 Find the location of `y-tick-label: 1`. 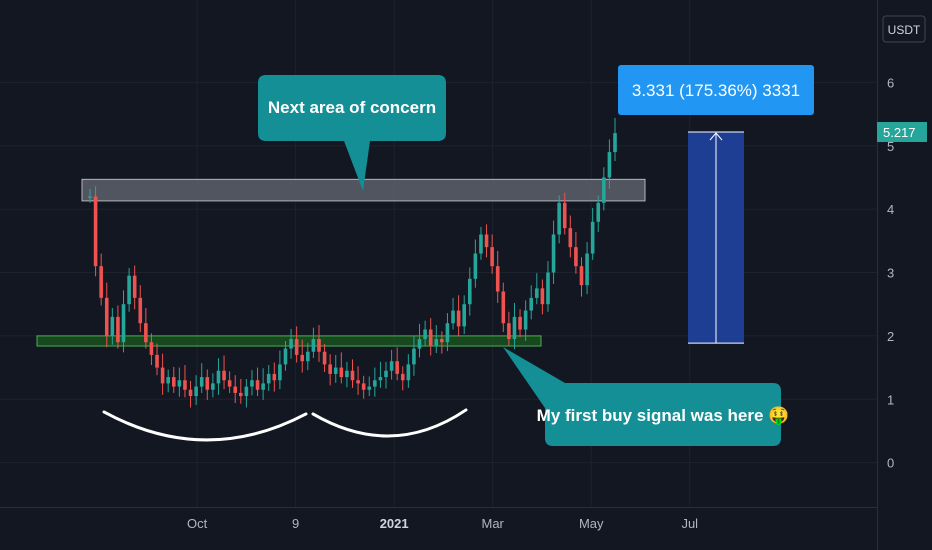

y-tick-label: 1 is located at coordinates (890, 399).